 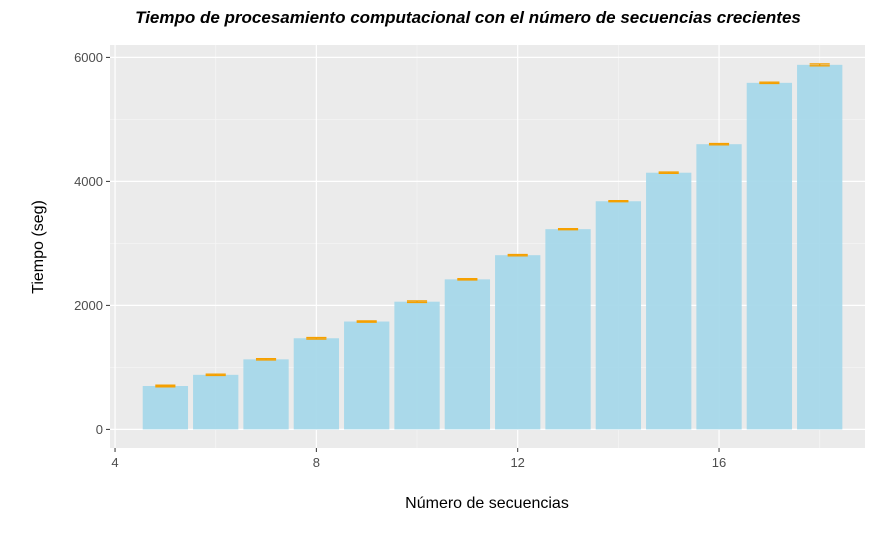 What do you see at coordinates (719, 462) in the screenshot?
I see `x-tick-label: 16` at bounding box center [719, 462].